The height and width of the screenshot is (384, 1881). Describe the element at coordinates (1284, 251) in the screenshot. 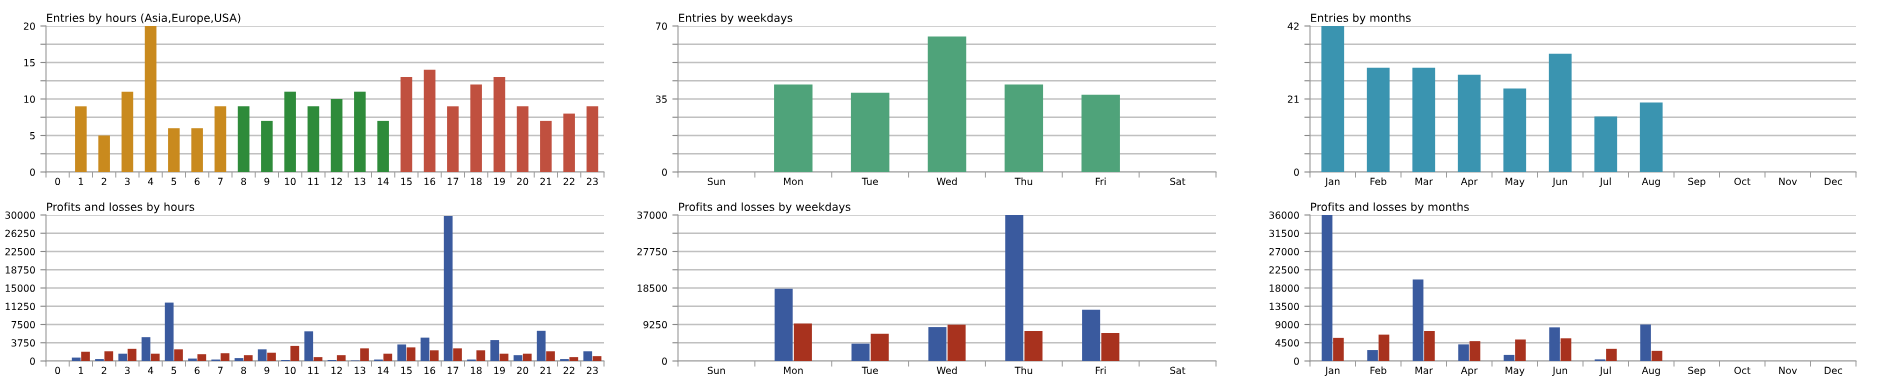

I see `y-tick-label: 27000` at that location.